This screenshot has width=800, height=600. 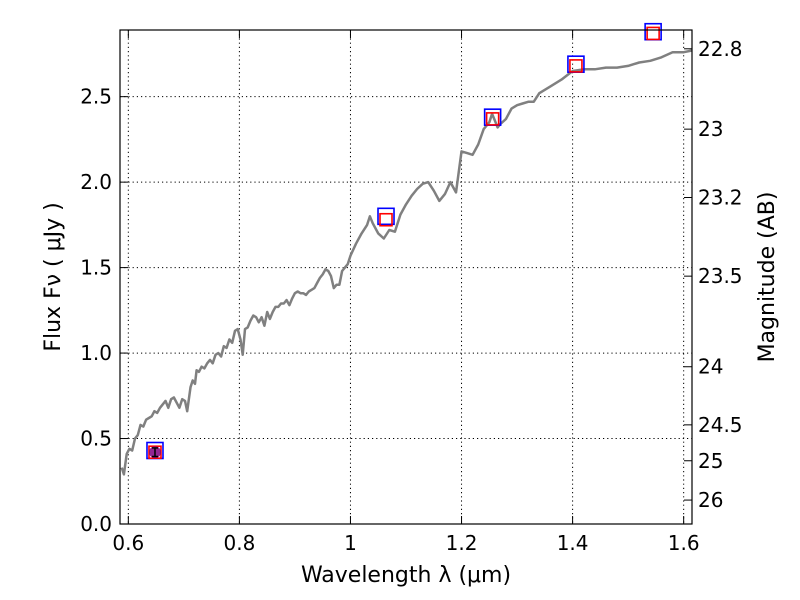 I want to click on magnitude-tick-label: 26, so click(x=710, y=500).